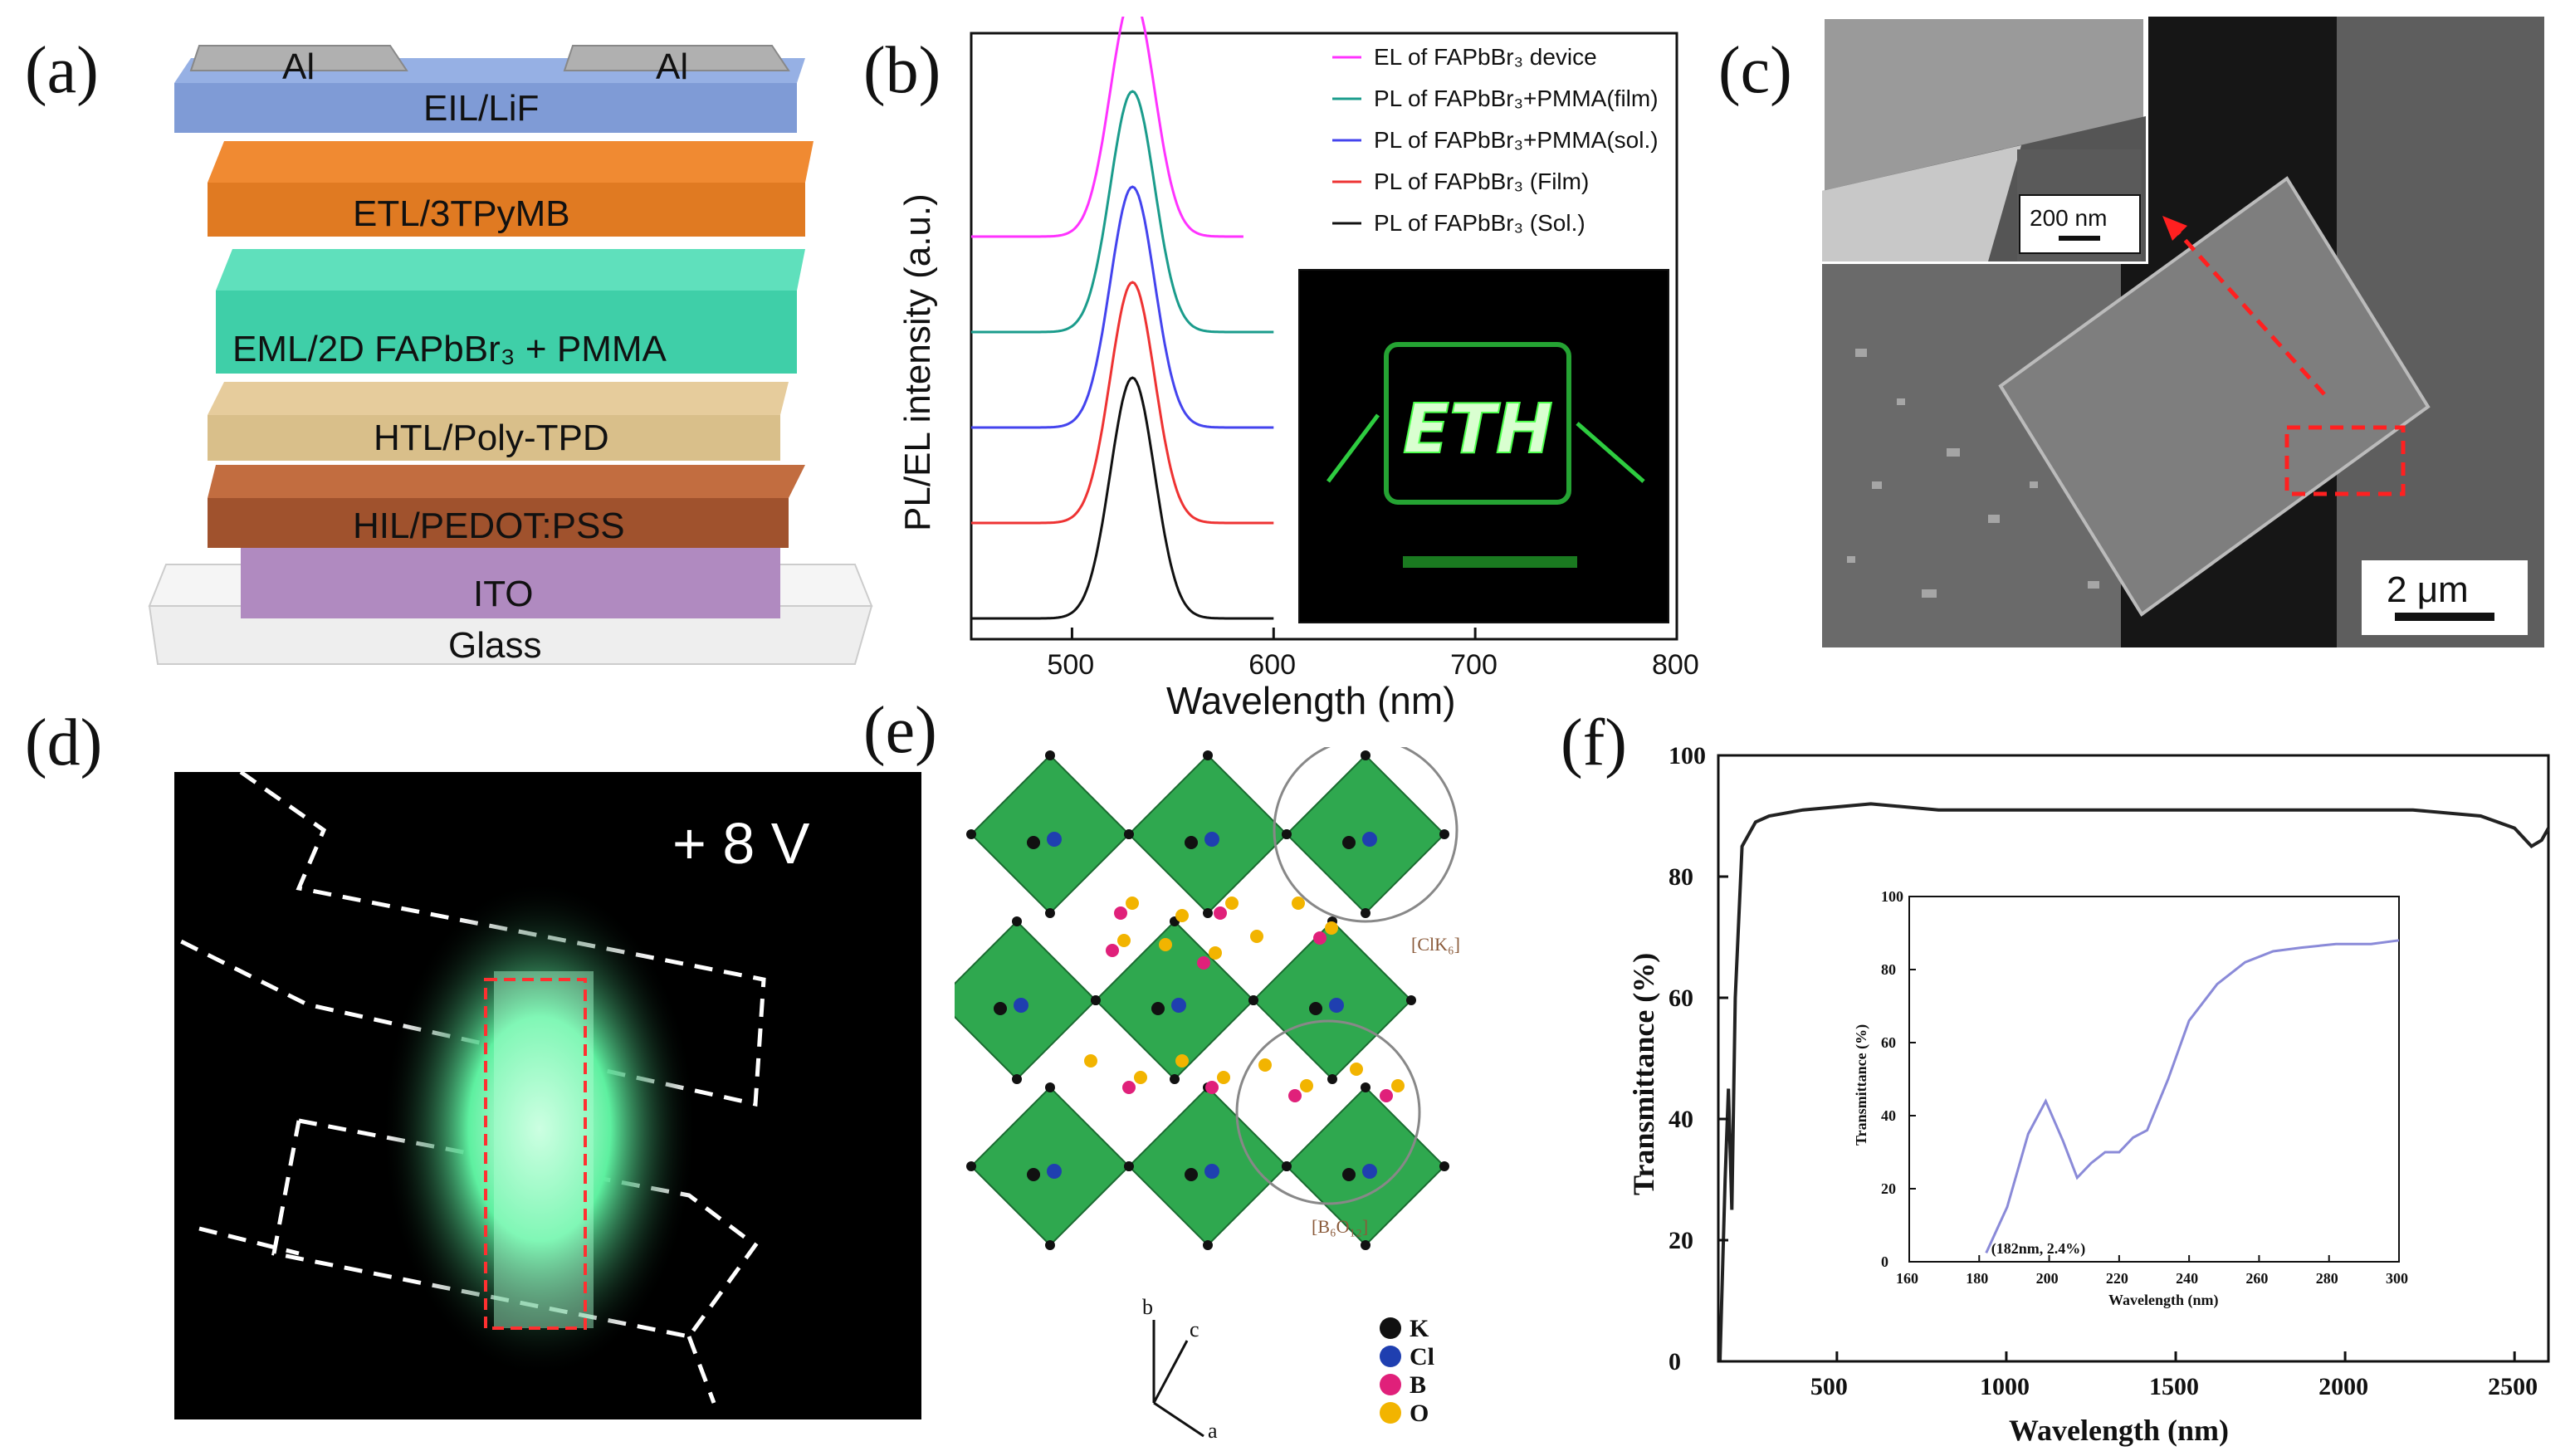 This screenshot has height=1456, width=2570. Describe the element at coordinates (1888, 1042) in the screenshot. I see `inset-ytick-label-3: 60` at that location.